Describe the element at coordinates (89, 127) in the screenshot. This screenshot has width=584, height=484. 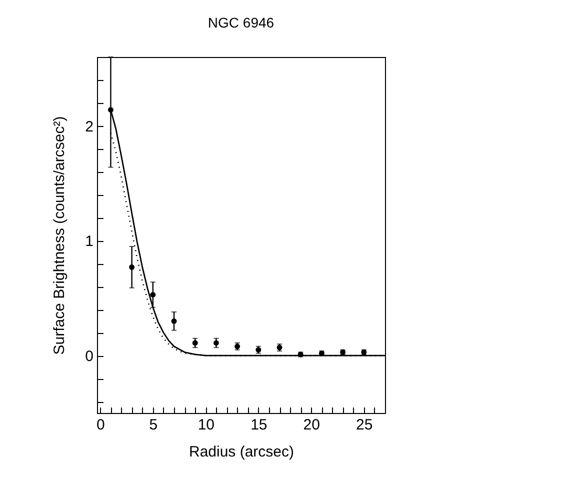
I see `y-tick-label: 2` at that location.